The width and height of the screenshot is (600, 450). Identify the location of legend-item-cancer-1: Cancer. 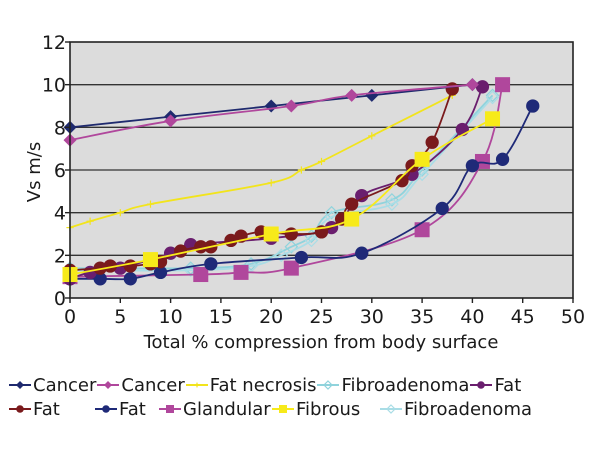
(52, 385).